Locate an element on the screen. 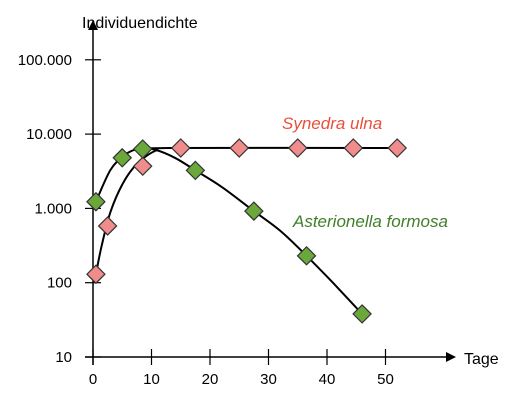 The height and width of the screenshot is (407, 524). x-tick-label: 20 is located at coordinates (210, 379).